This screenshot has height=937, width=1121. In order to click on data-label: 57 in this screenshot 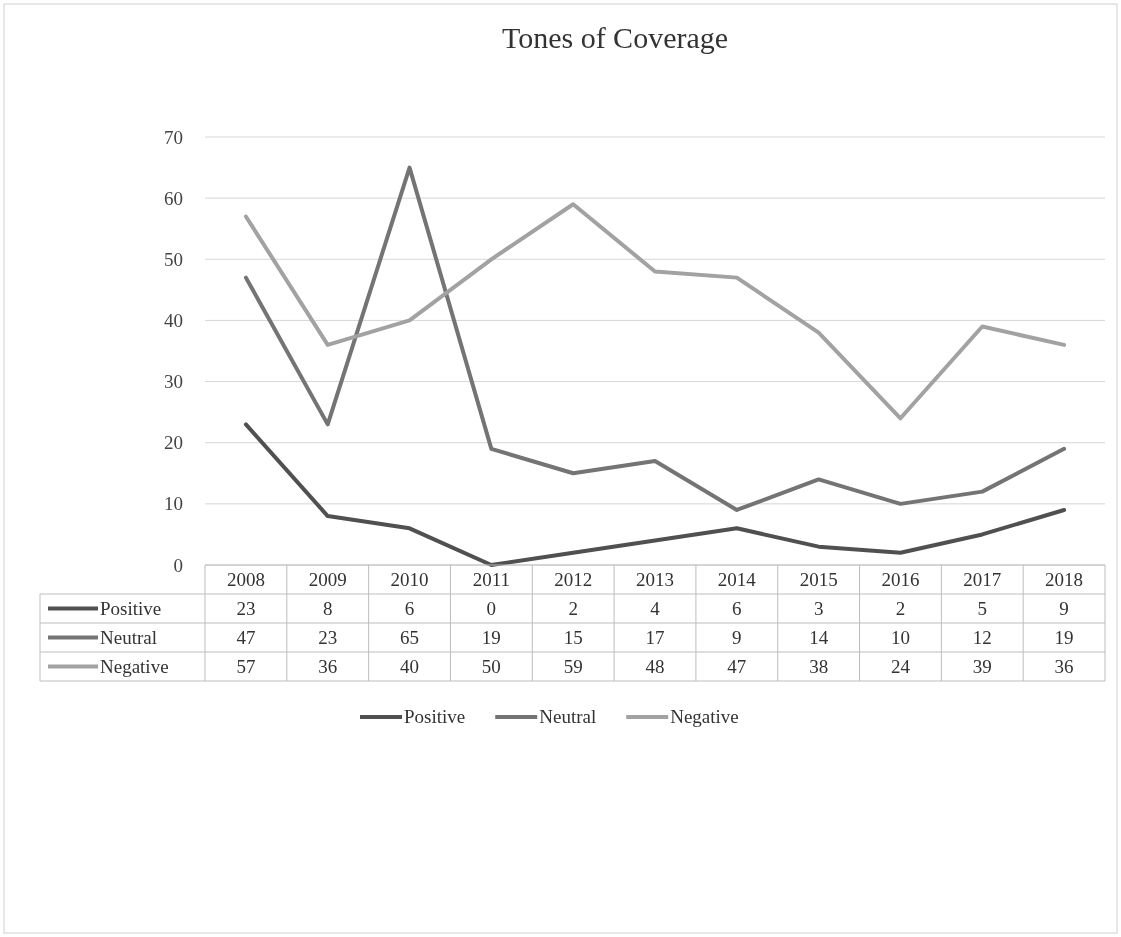, I will do `click(246, 666)`.